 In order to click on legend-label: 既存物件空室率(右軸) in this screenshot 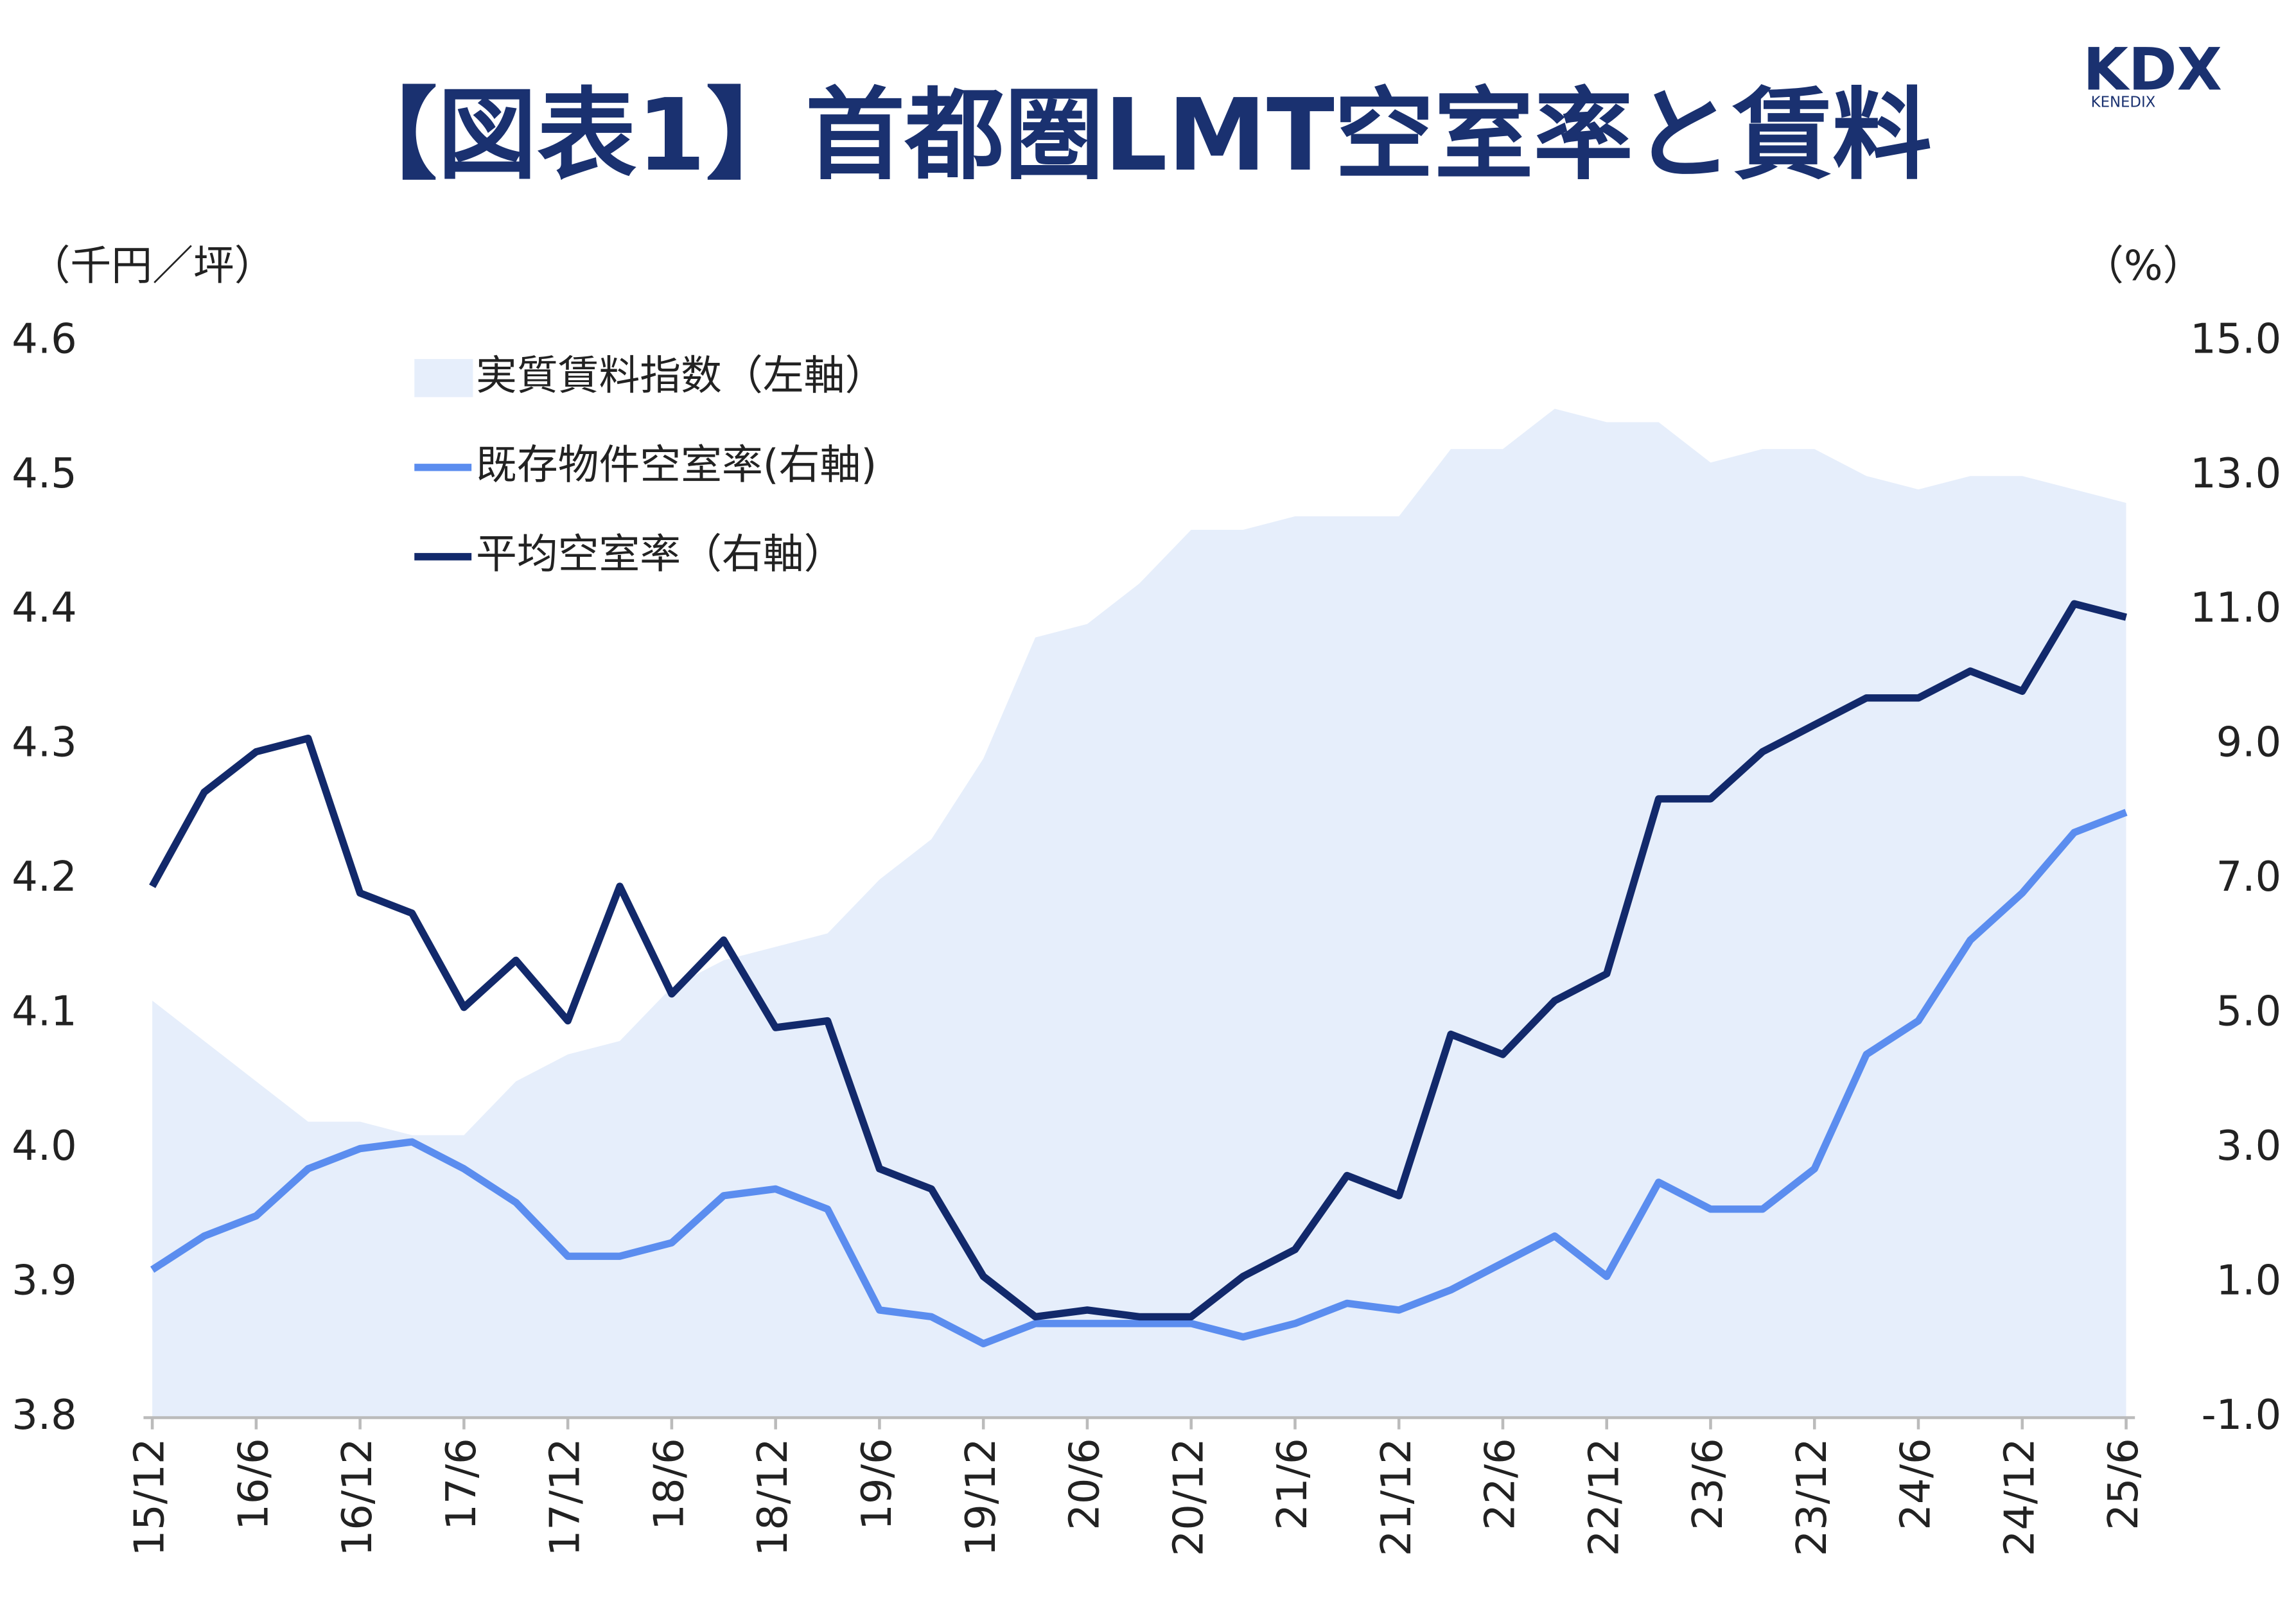, I will do `click(676, 465)`.